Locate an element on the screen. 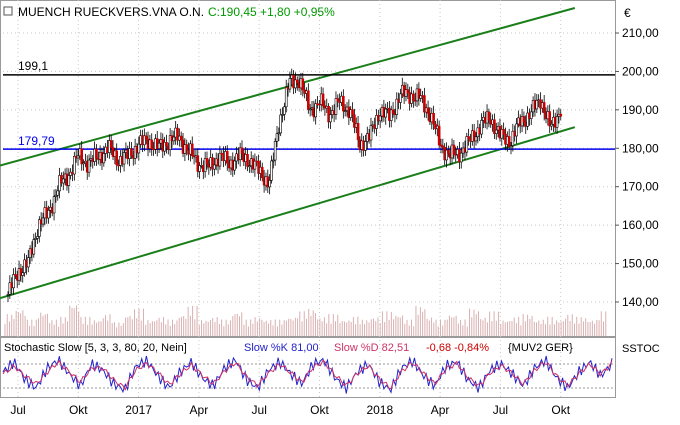  resistance-label: 199,1 is located at coordinates (33, 66).